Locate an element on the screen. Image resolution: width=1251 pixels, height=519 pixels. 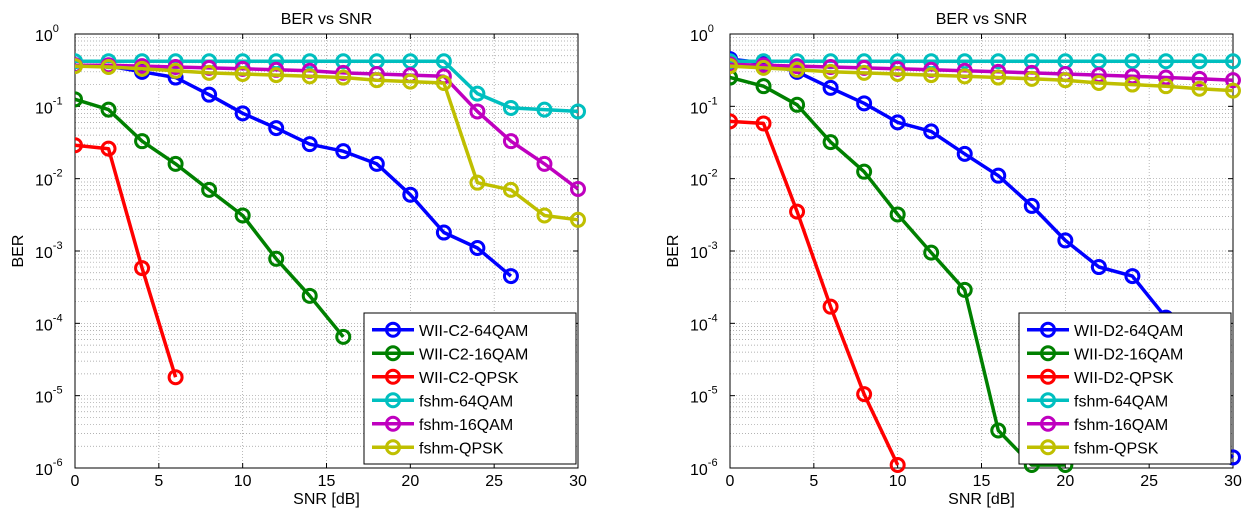
x-tick-label: 15 is located at coordinates (327, 481).